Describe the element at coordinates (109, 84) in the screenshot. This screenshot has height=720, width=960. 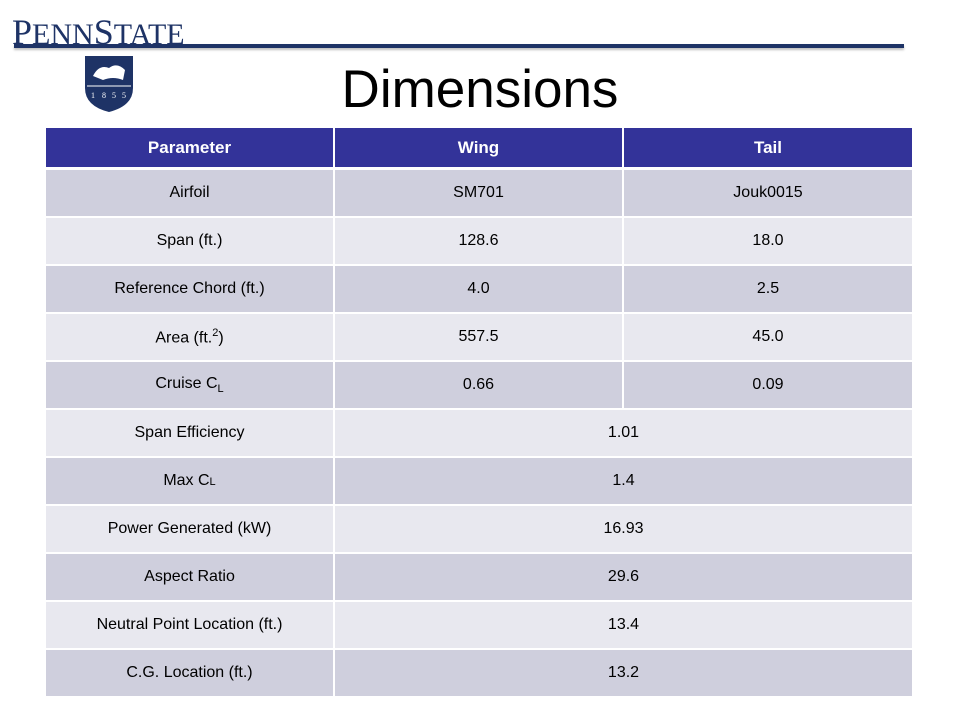
I see `pennstate-shield-icon: 1 8 5 5` at that location.